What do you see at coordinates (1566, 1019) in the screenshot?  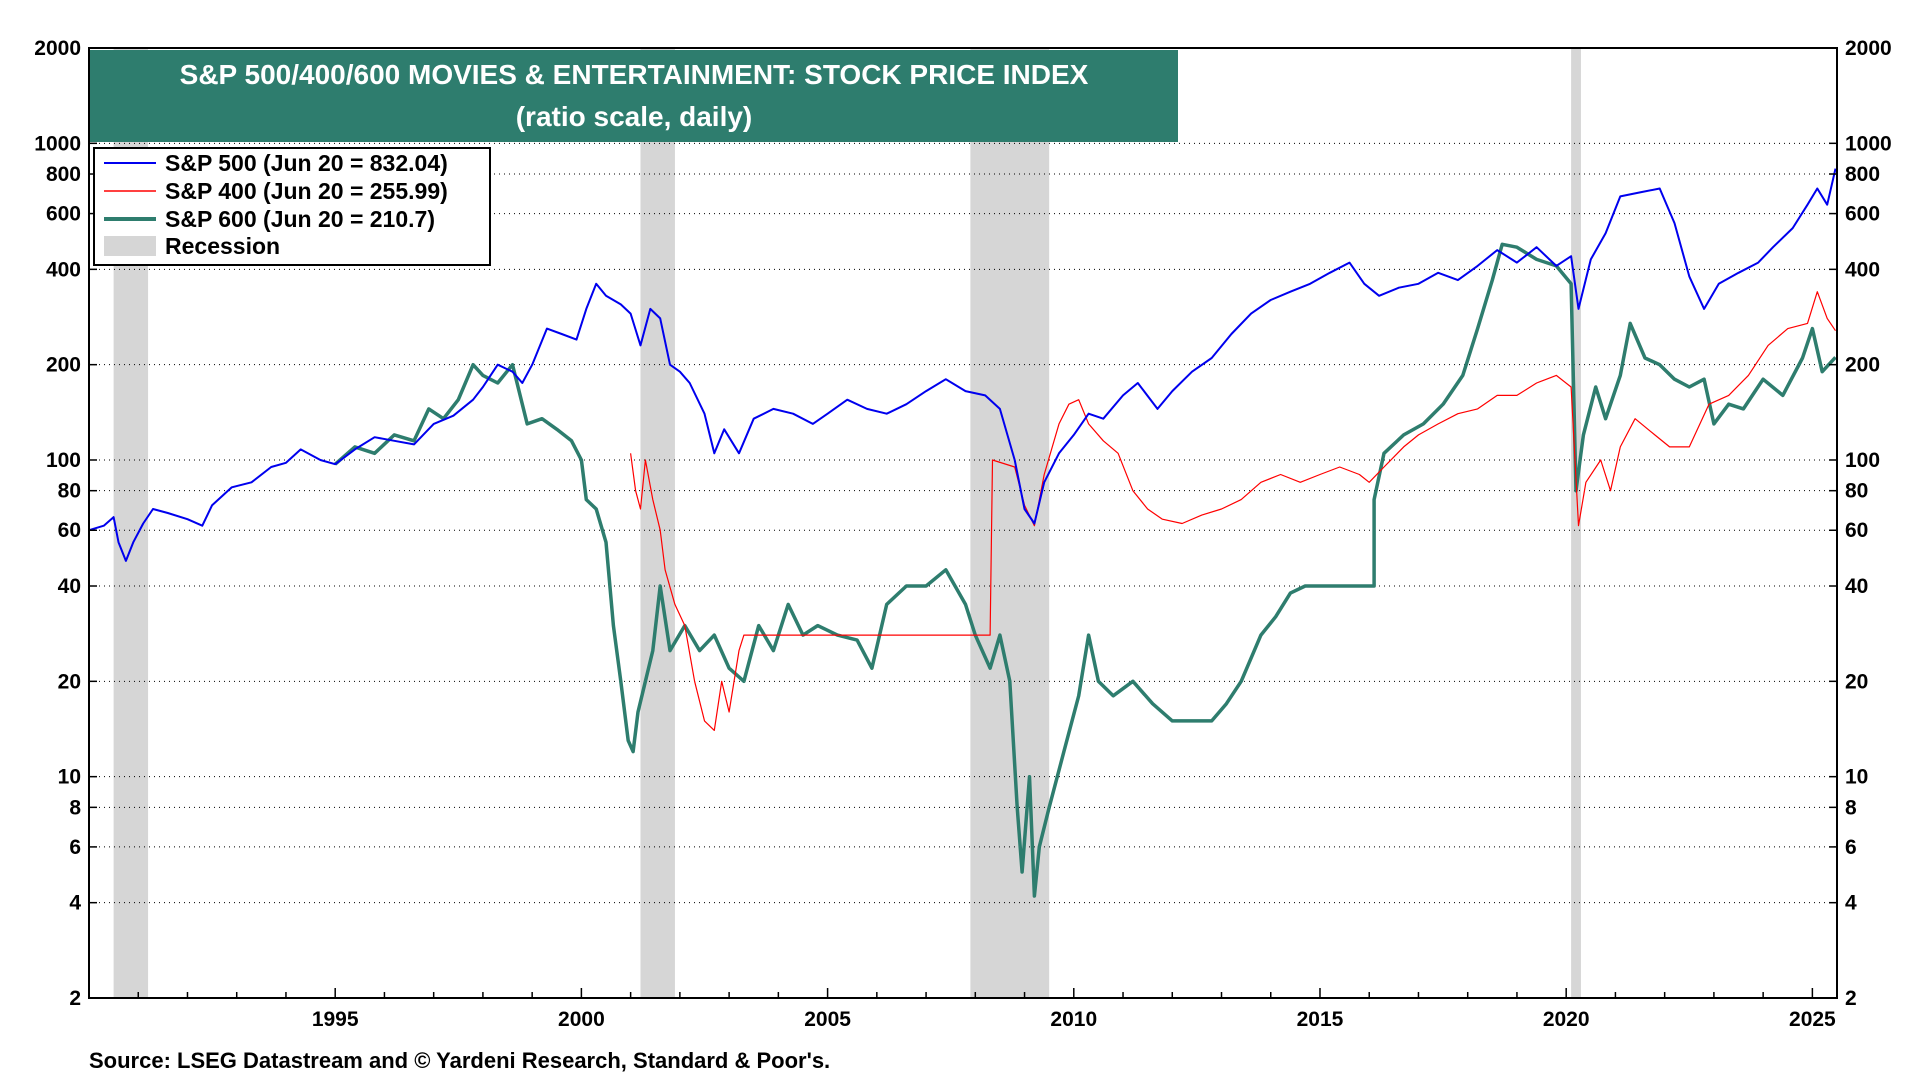 I see `x-tick-label-2020: 2020` at bounding box center [1566, 1019].